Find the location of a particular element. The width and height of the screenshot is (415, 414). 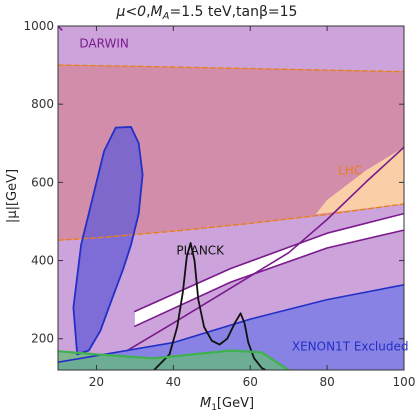

y-tick-label: 200 is located at coordinates (42, 339).